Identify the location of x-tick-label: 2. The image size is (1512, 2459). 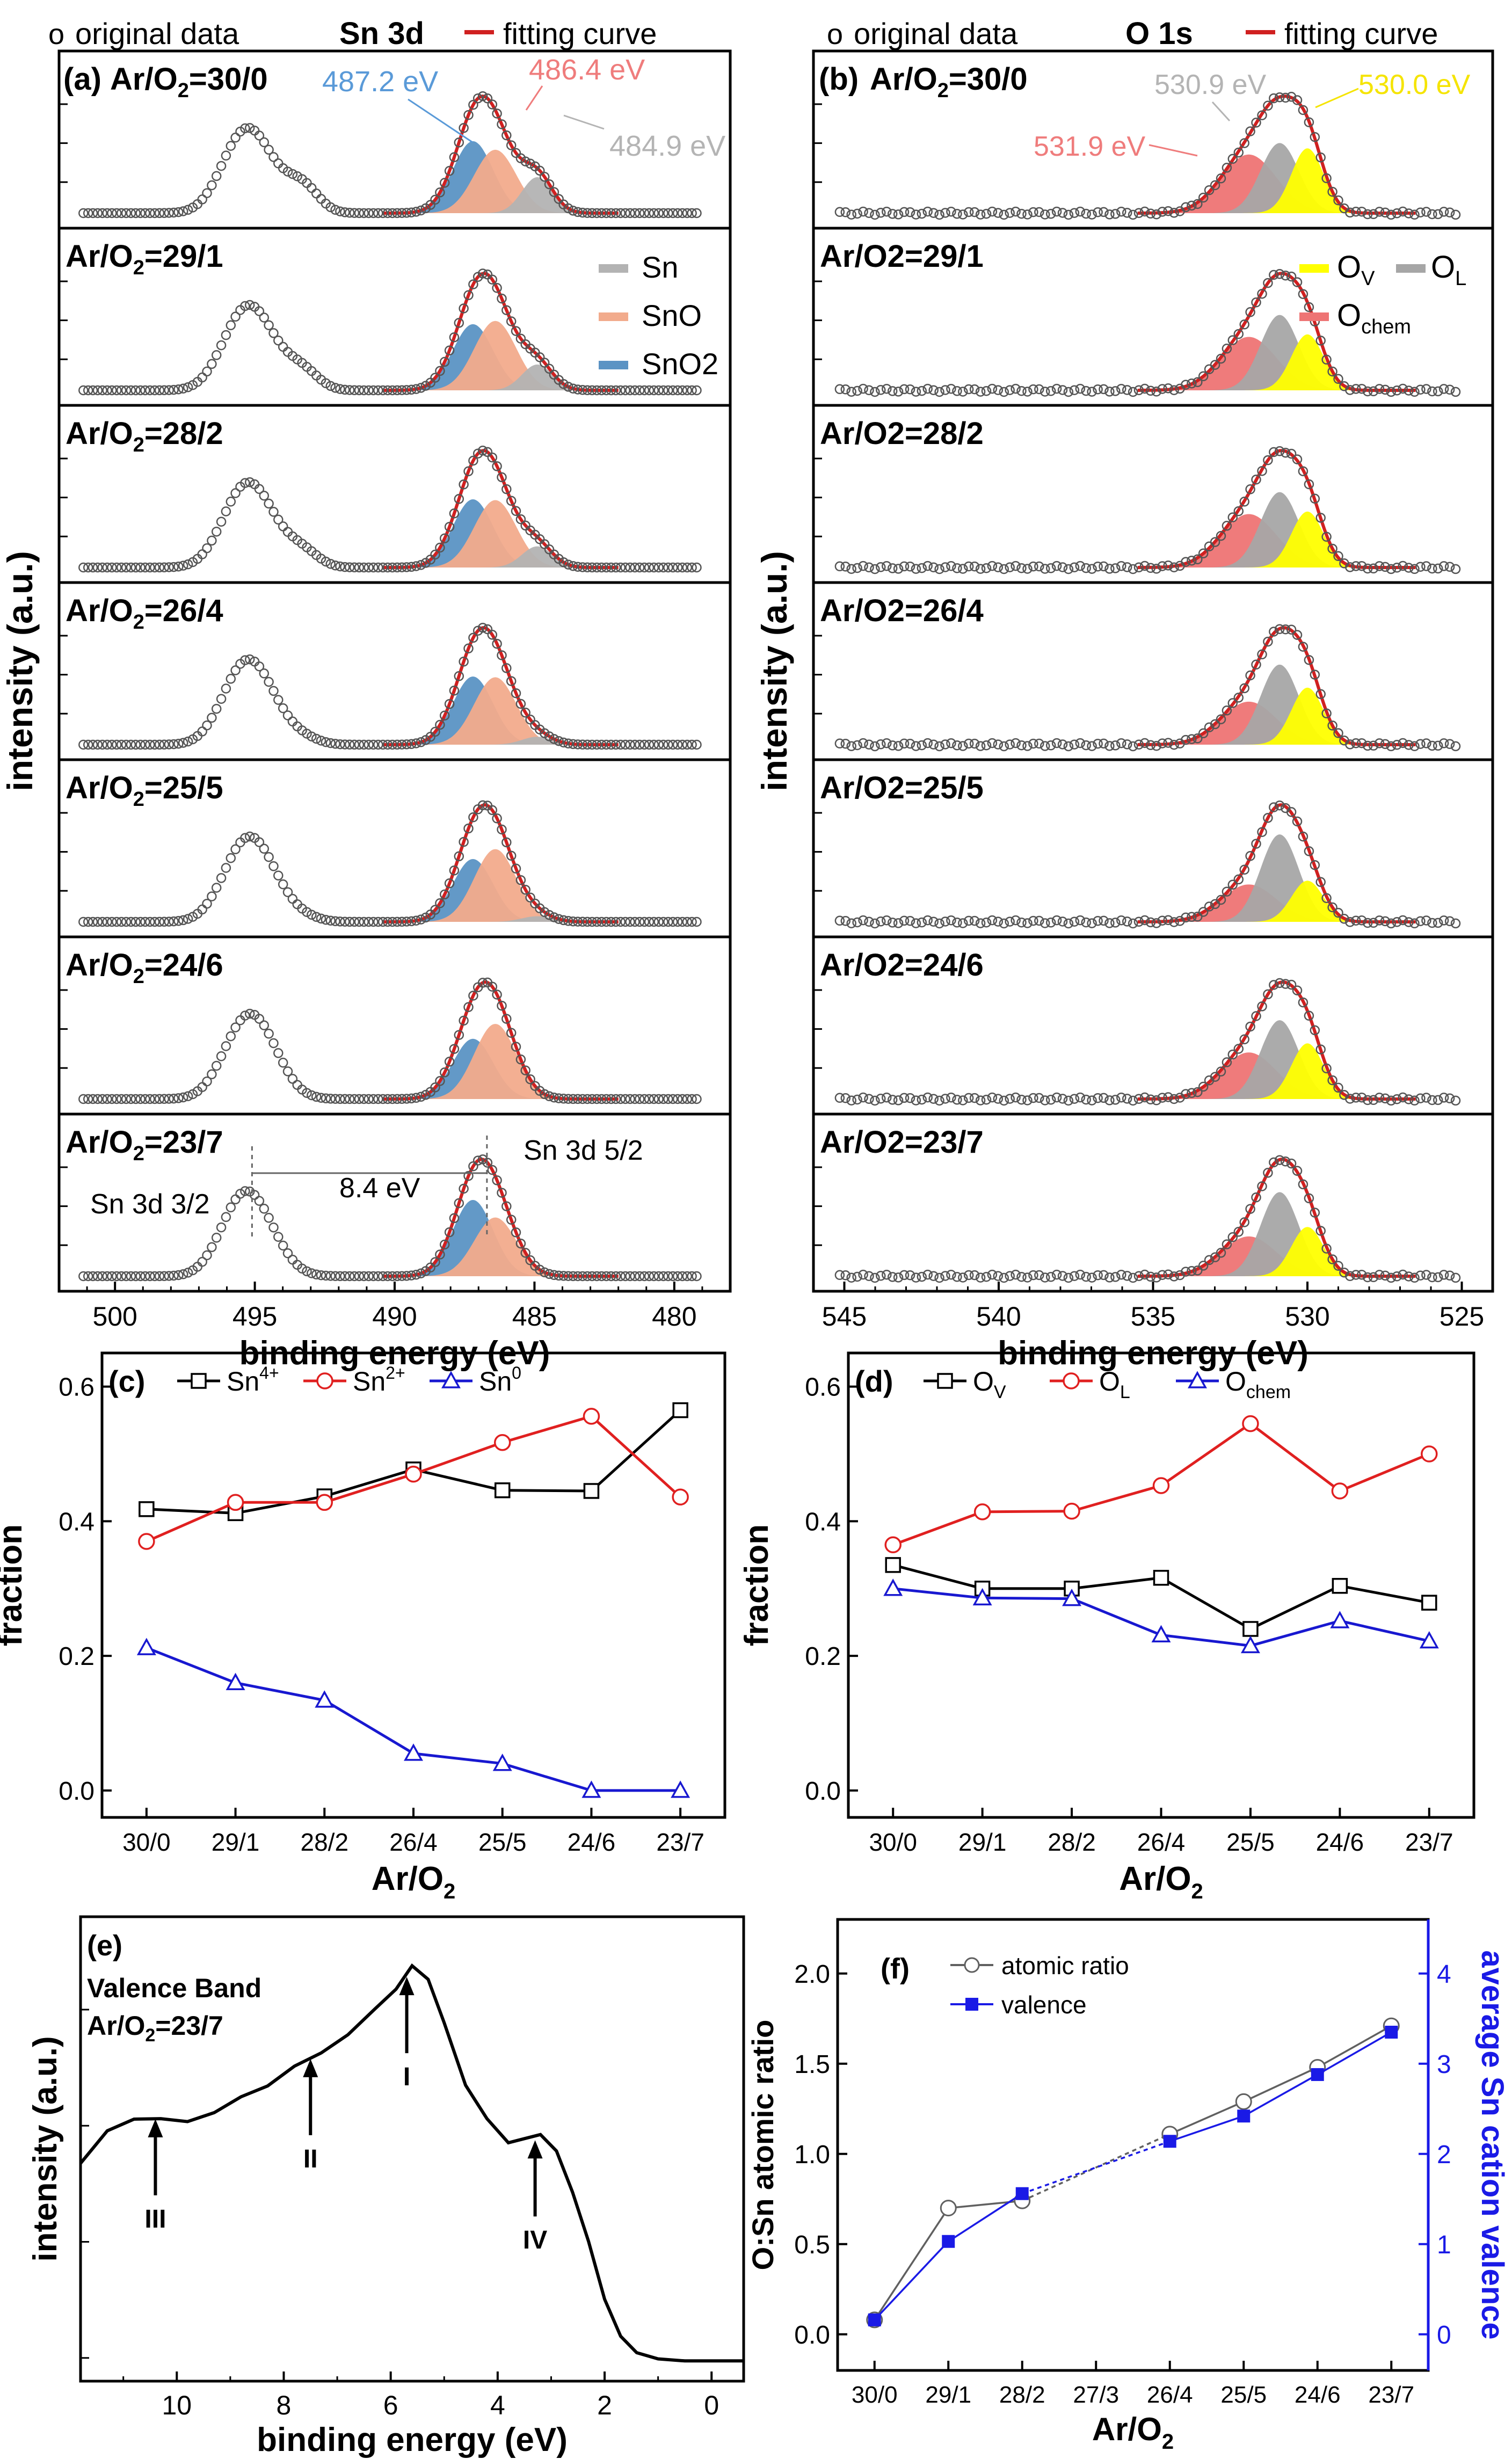
(605, 2405).